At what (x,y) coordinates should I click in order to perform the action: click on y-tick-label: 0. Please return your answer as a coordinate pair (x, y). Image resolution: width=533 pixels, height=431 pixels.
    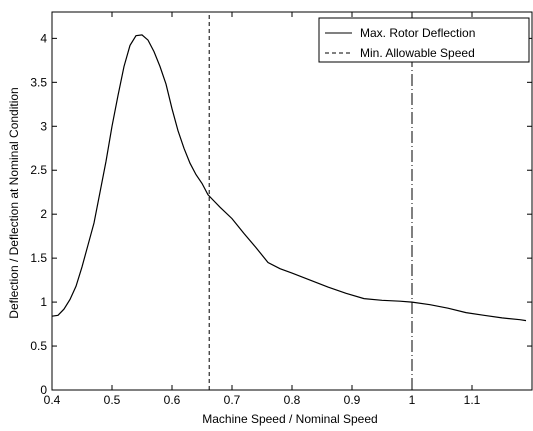
    Looking at the image, I should click on (43, 390).